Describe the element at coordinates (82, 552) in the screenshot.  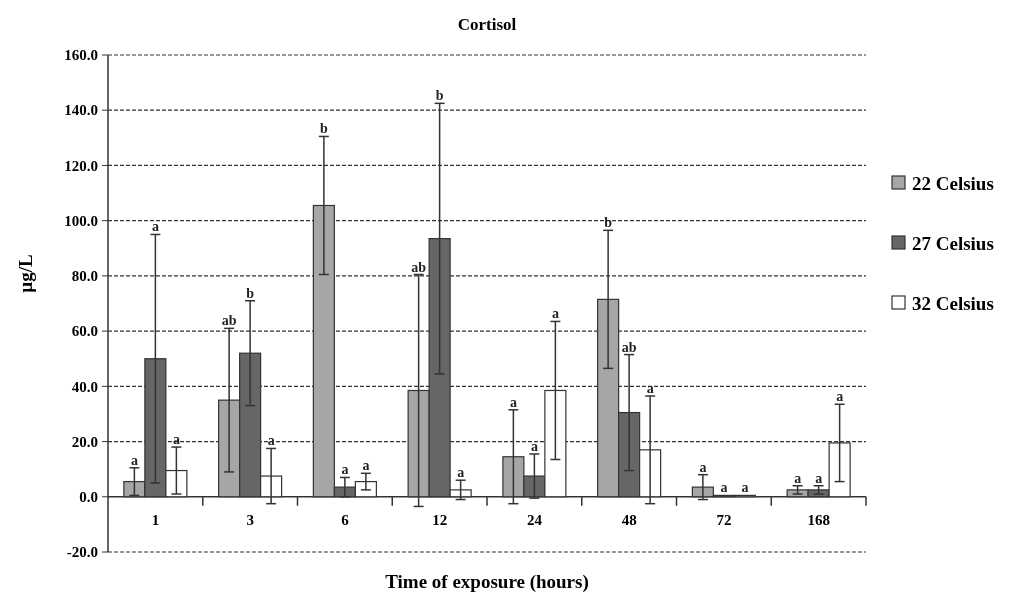
I see `y-tick-label: -20.0` at that location.